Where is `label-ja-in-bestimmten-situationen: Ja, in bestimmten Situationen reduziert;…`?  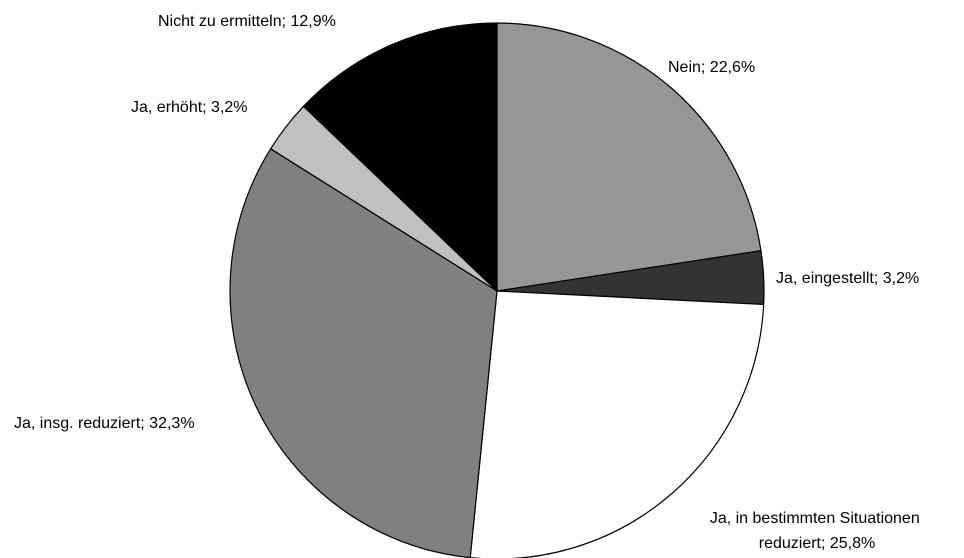 label-ja-in-bestimmten-situationen: Ja, in bestimmten Situationen reduziert;… is located at coordinates (817, 531).